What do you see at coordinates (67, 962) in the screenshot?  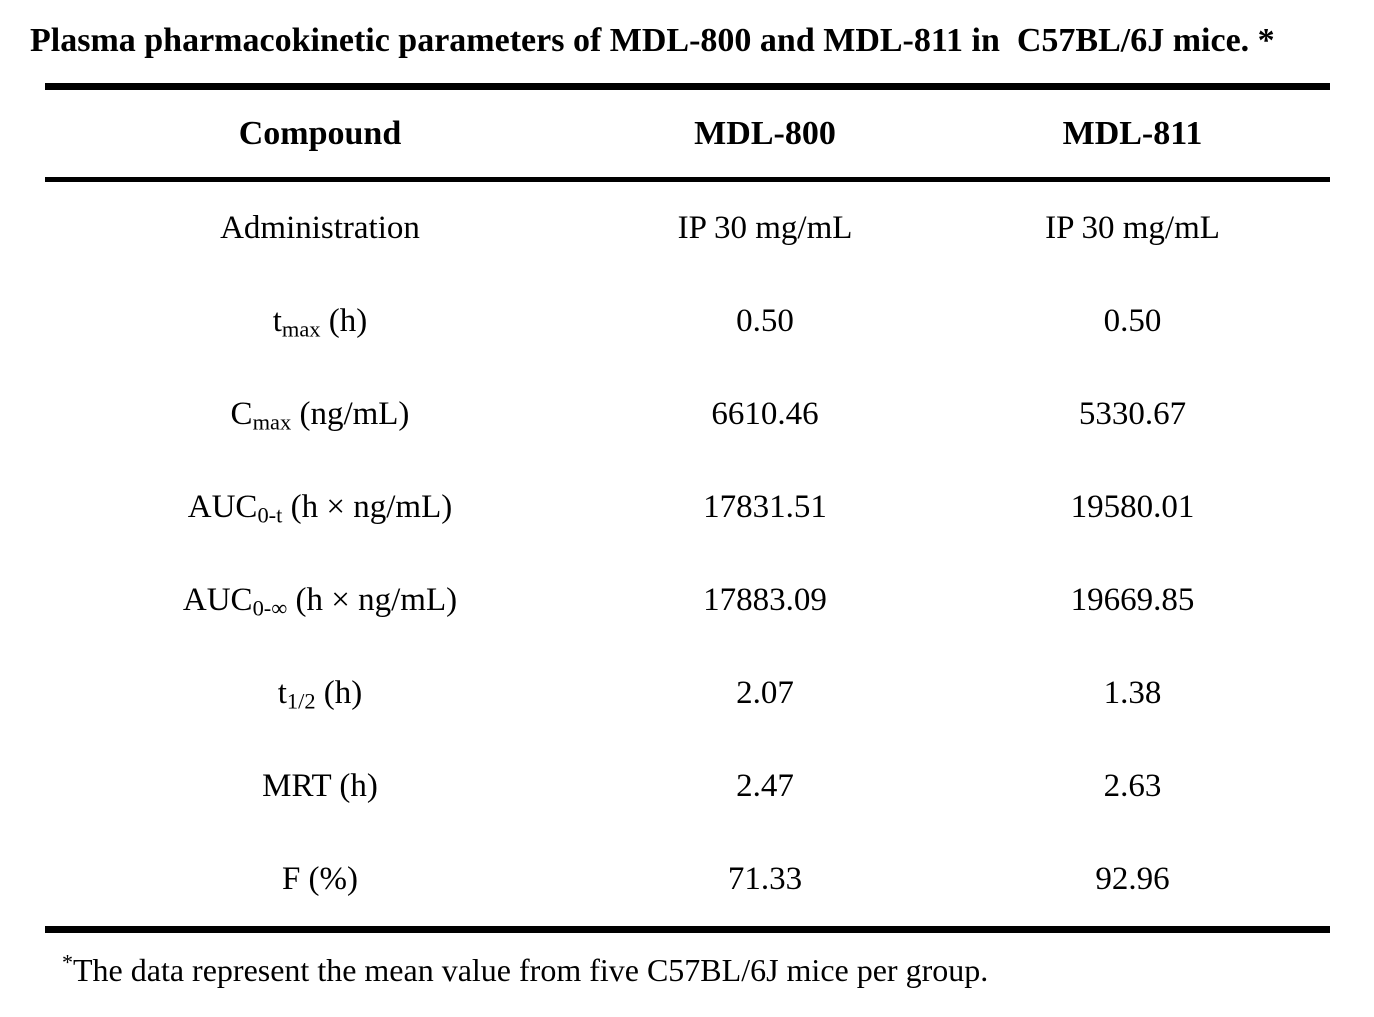 I see `footnote-marker: *` at bounding box center [67, 962].